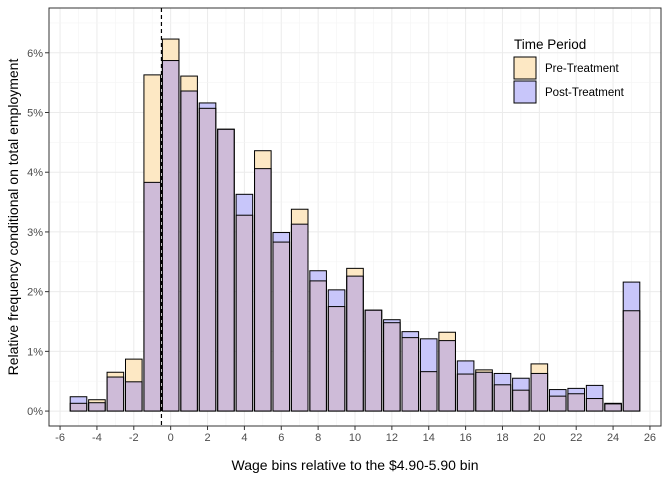 This screenshot has height=480, width=672. I want to click on x-tick-label: 26, so click(650, 438).